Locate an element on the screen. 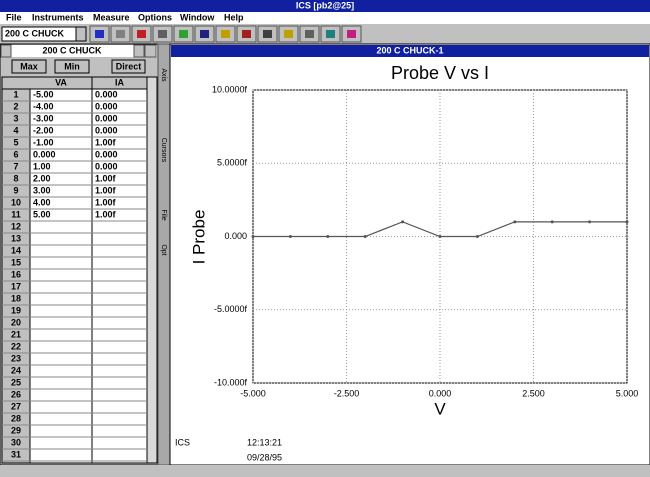 Image resolution: width=650 pixels, height=477 pixels. y-tick-label: 10.0000f is located at coordinates (230, 89).